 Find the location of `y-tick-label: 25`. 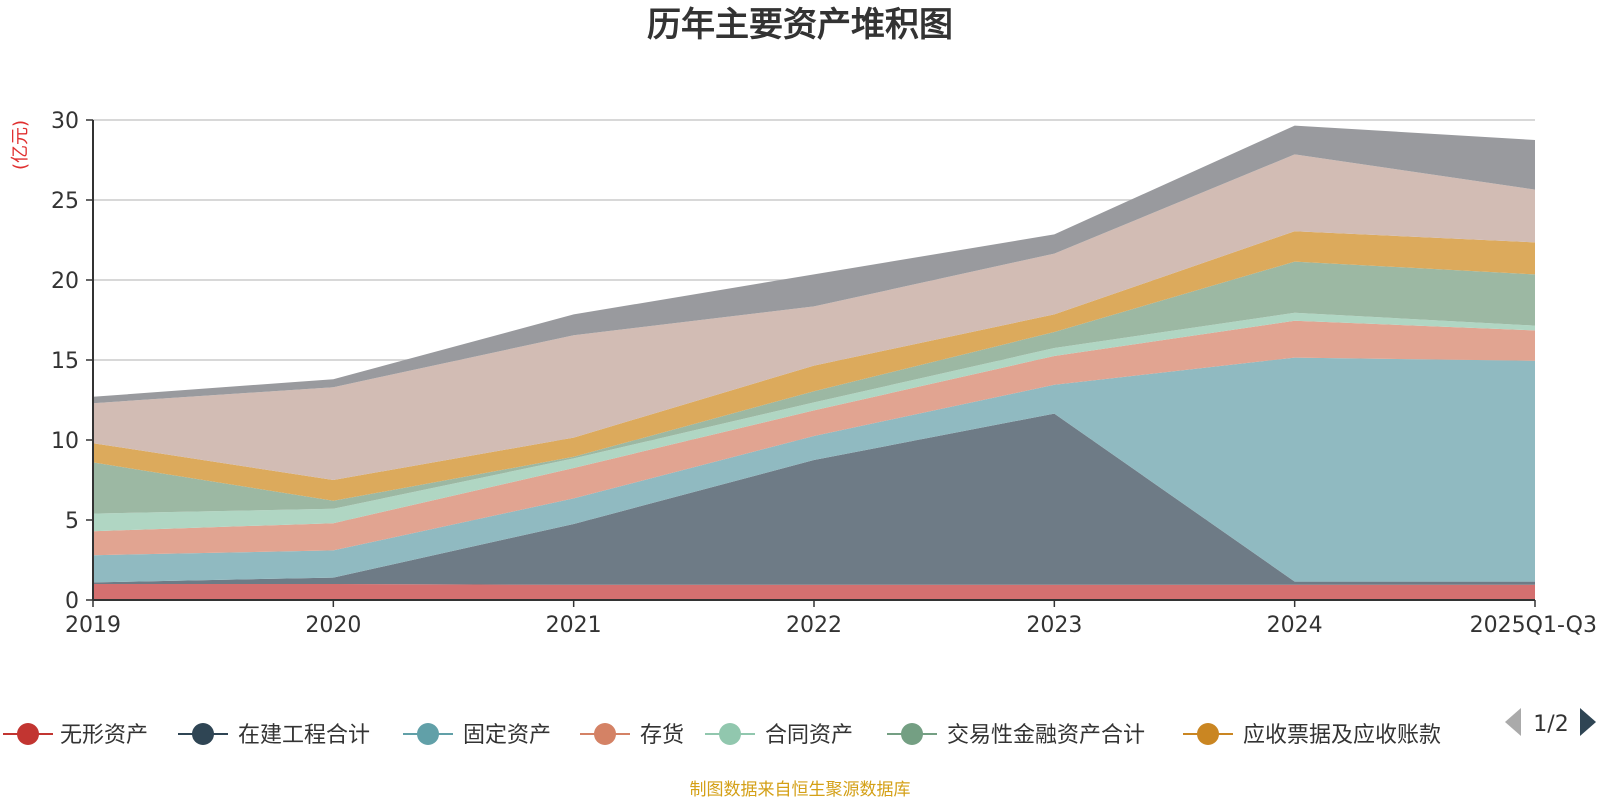

y-tick-label: 25 is located at coordinates (65, 201).